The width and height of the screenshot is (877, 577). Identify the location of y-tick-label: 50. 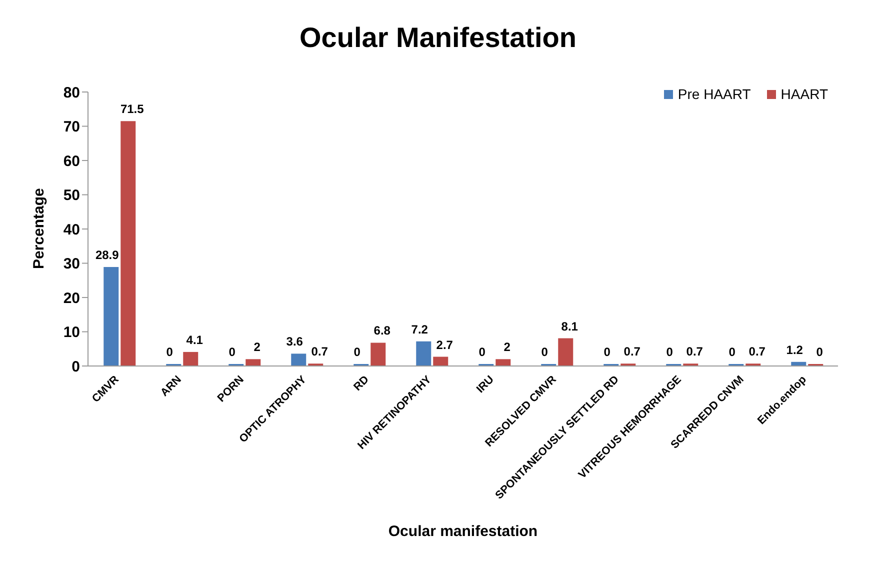
(71, 195).